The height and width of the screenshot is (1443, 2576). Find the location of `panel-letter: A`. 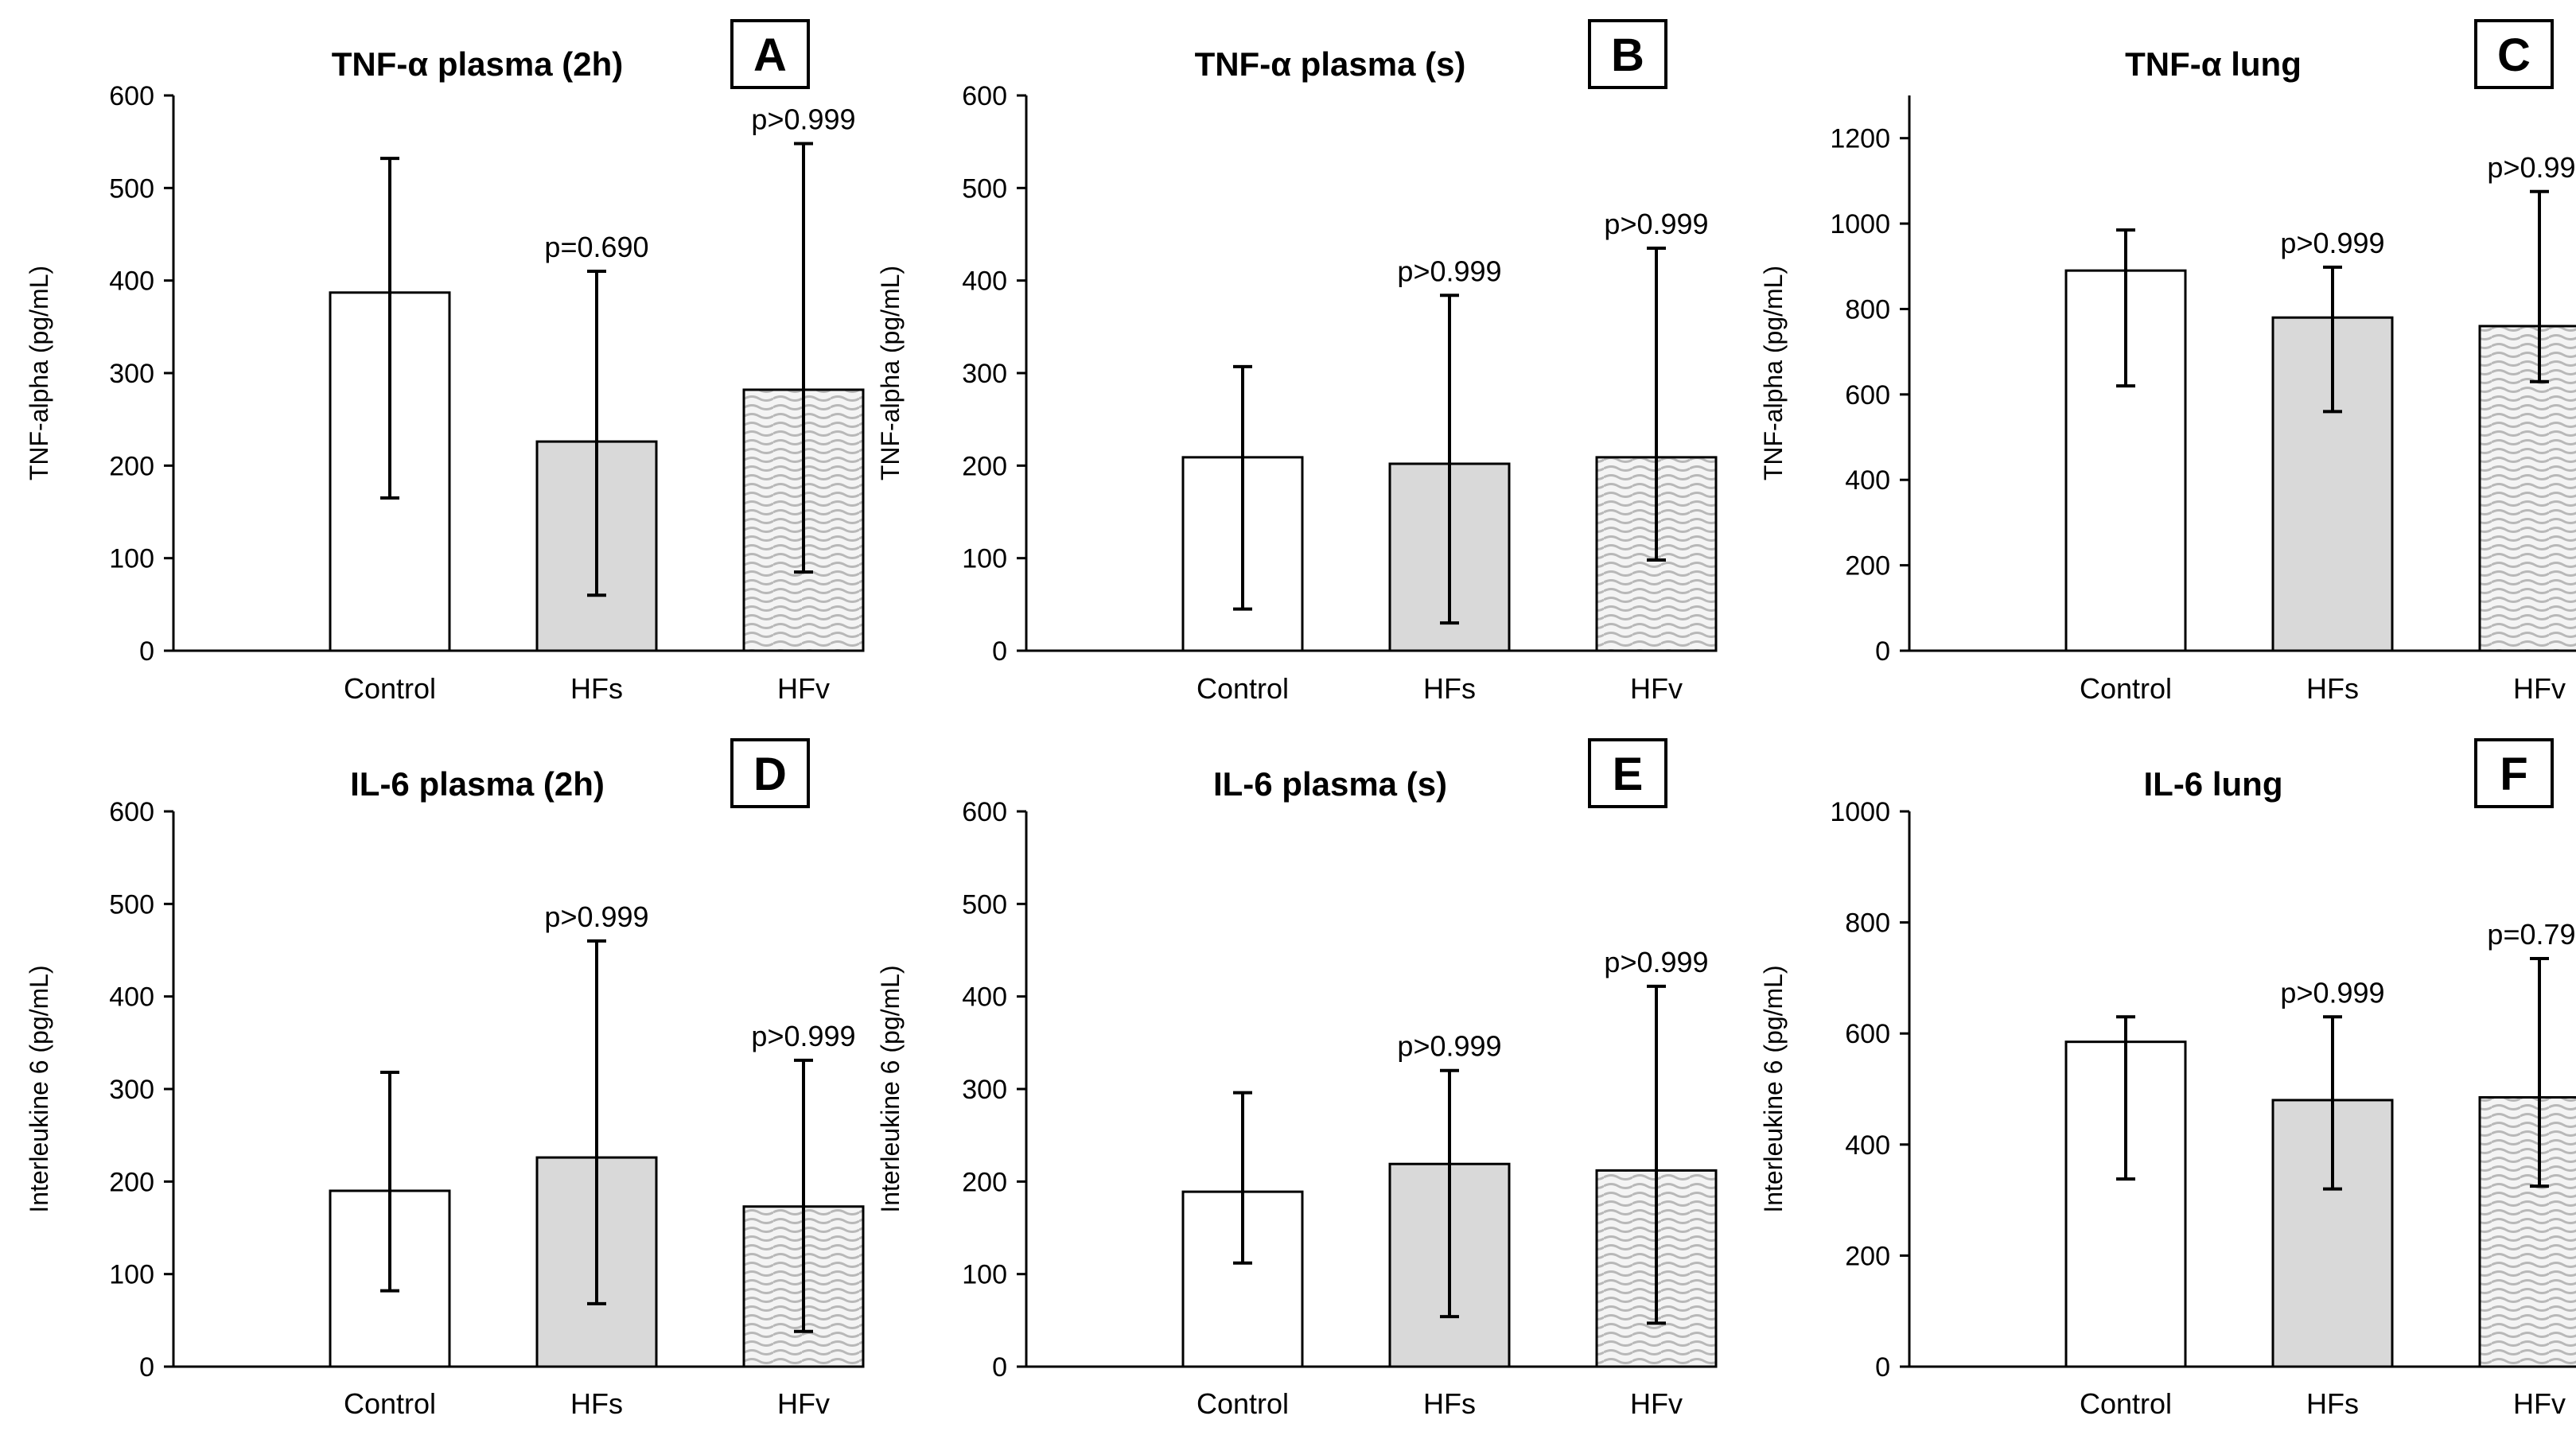

panel-letter: A is located at coordinates (770, 55).